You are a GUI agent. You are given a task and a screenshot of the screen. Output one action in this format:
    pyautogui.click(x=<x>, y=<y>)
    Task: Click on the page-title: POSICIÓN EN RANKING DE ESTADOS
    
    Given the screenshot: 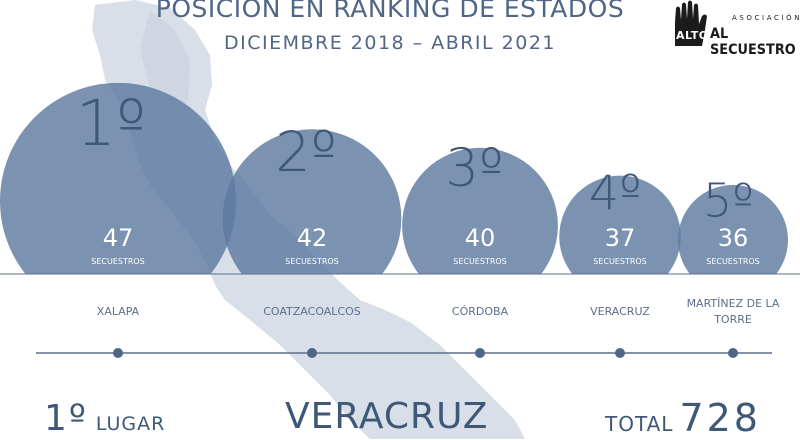 What is the action you would take?
    pyautogui.click(x=390, y=11)
    